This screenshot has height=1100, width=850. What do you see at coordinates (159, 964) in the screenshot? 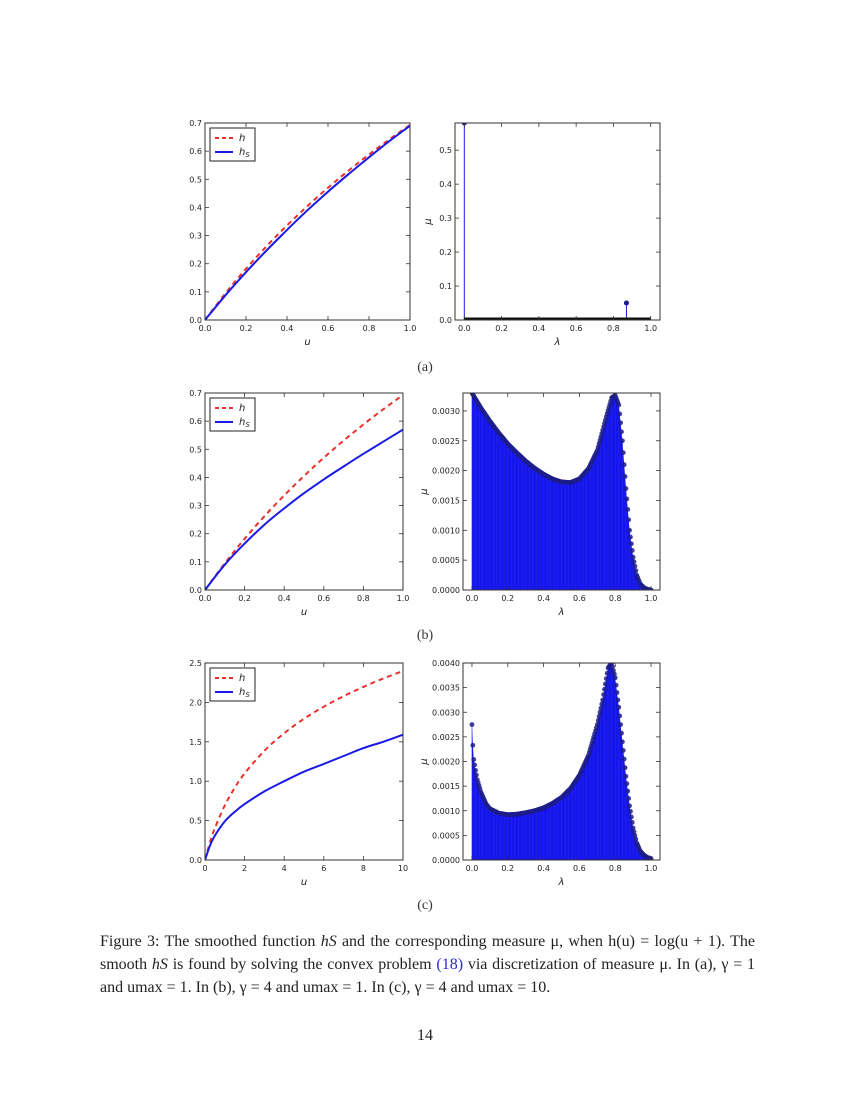
I see `caption-hs-2: hS` at bounding box center [159, 964].